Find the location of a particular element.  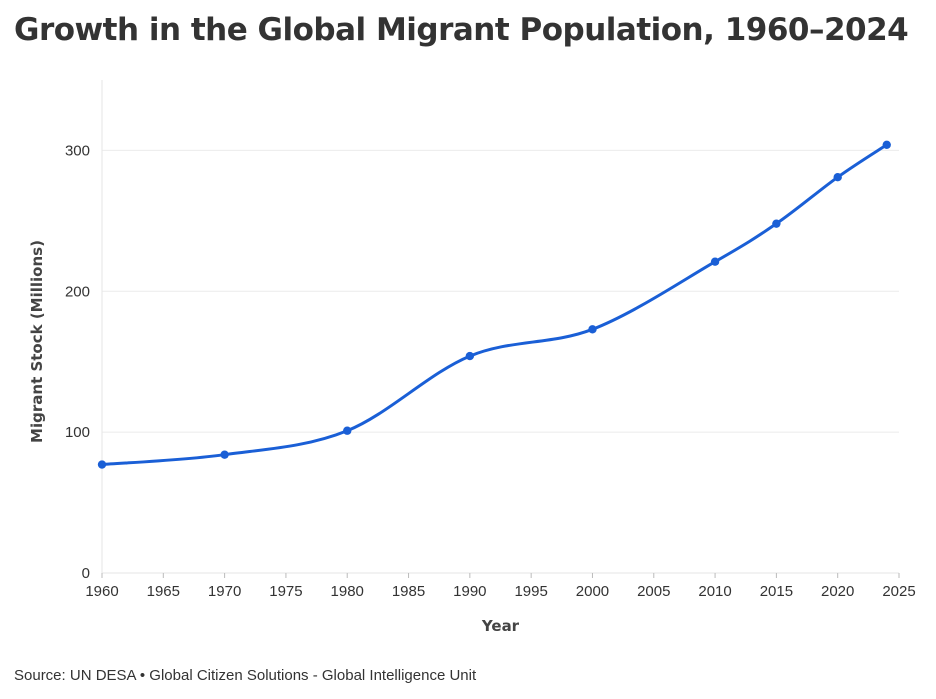

data-point-2000 is located at coordinates (592, 329).